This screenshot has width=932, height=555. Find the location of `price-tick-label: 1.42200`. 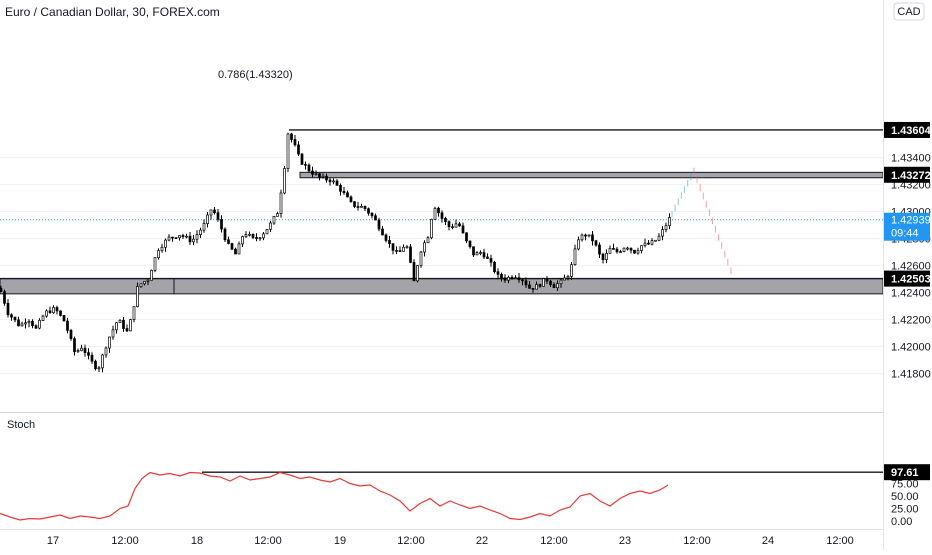

price-tick-label: 1.42200 is located at coordinates (911, 321).